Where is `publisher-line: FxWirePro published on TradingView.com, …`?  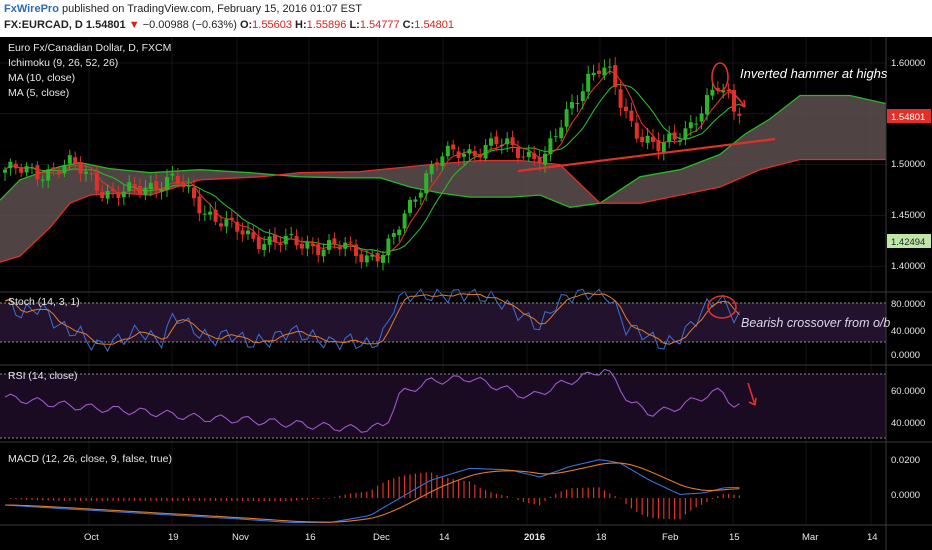 publisher-line: FxWirePro published on TradingView.com, … is located at coordinates (183, 9).